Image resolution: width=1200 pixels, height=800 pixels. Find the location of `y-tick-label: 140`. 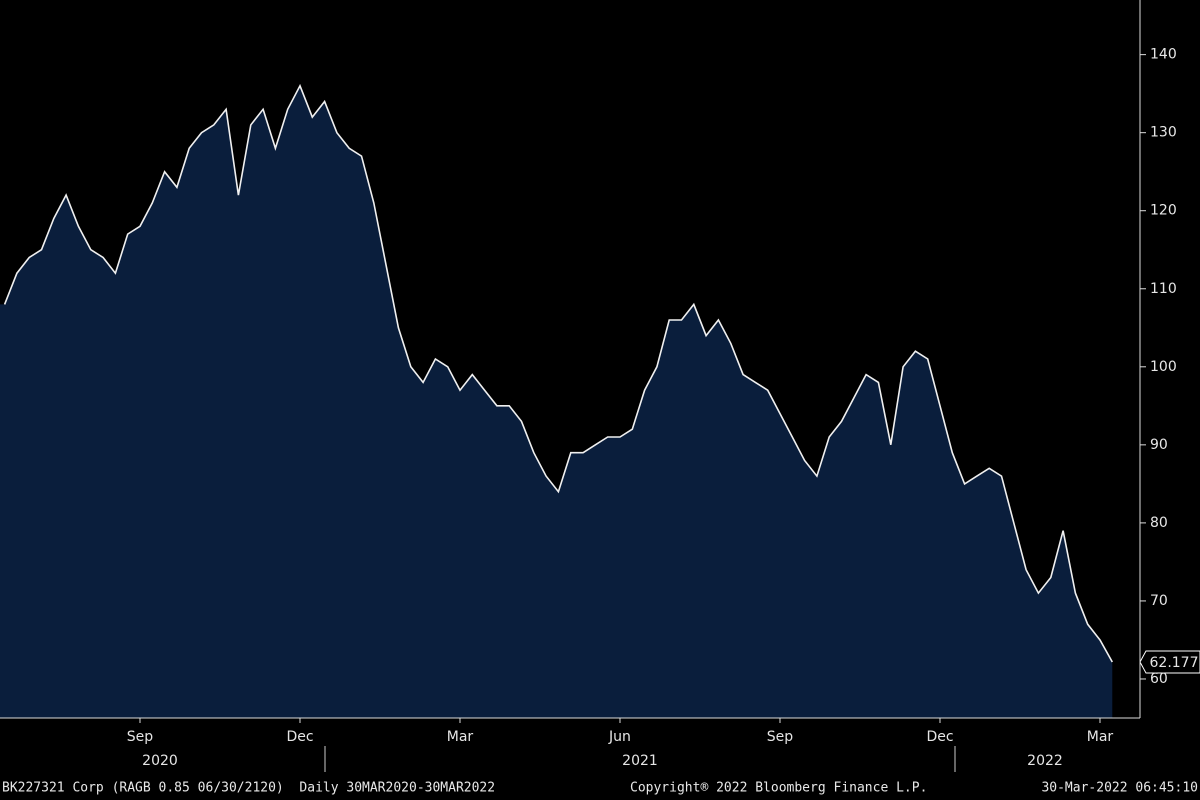

y-tick-label: 140 is located at coordinates (1163, 55).